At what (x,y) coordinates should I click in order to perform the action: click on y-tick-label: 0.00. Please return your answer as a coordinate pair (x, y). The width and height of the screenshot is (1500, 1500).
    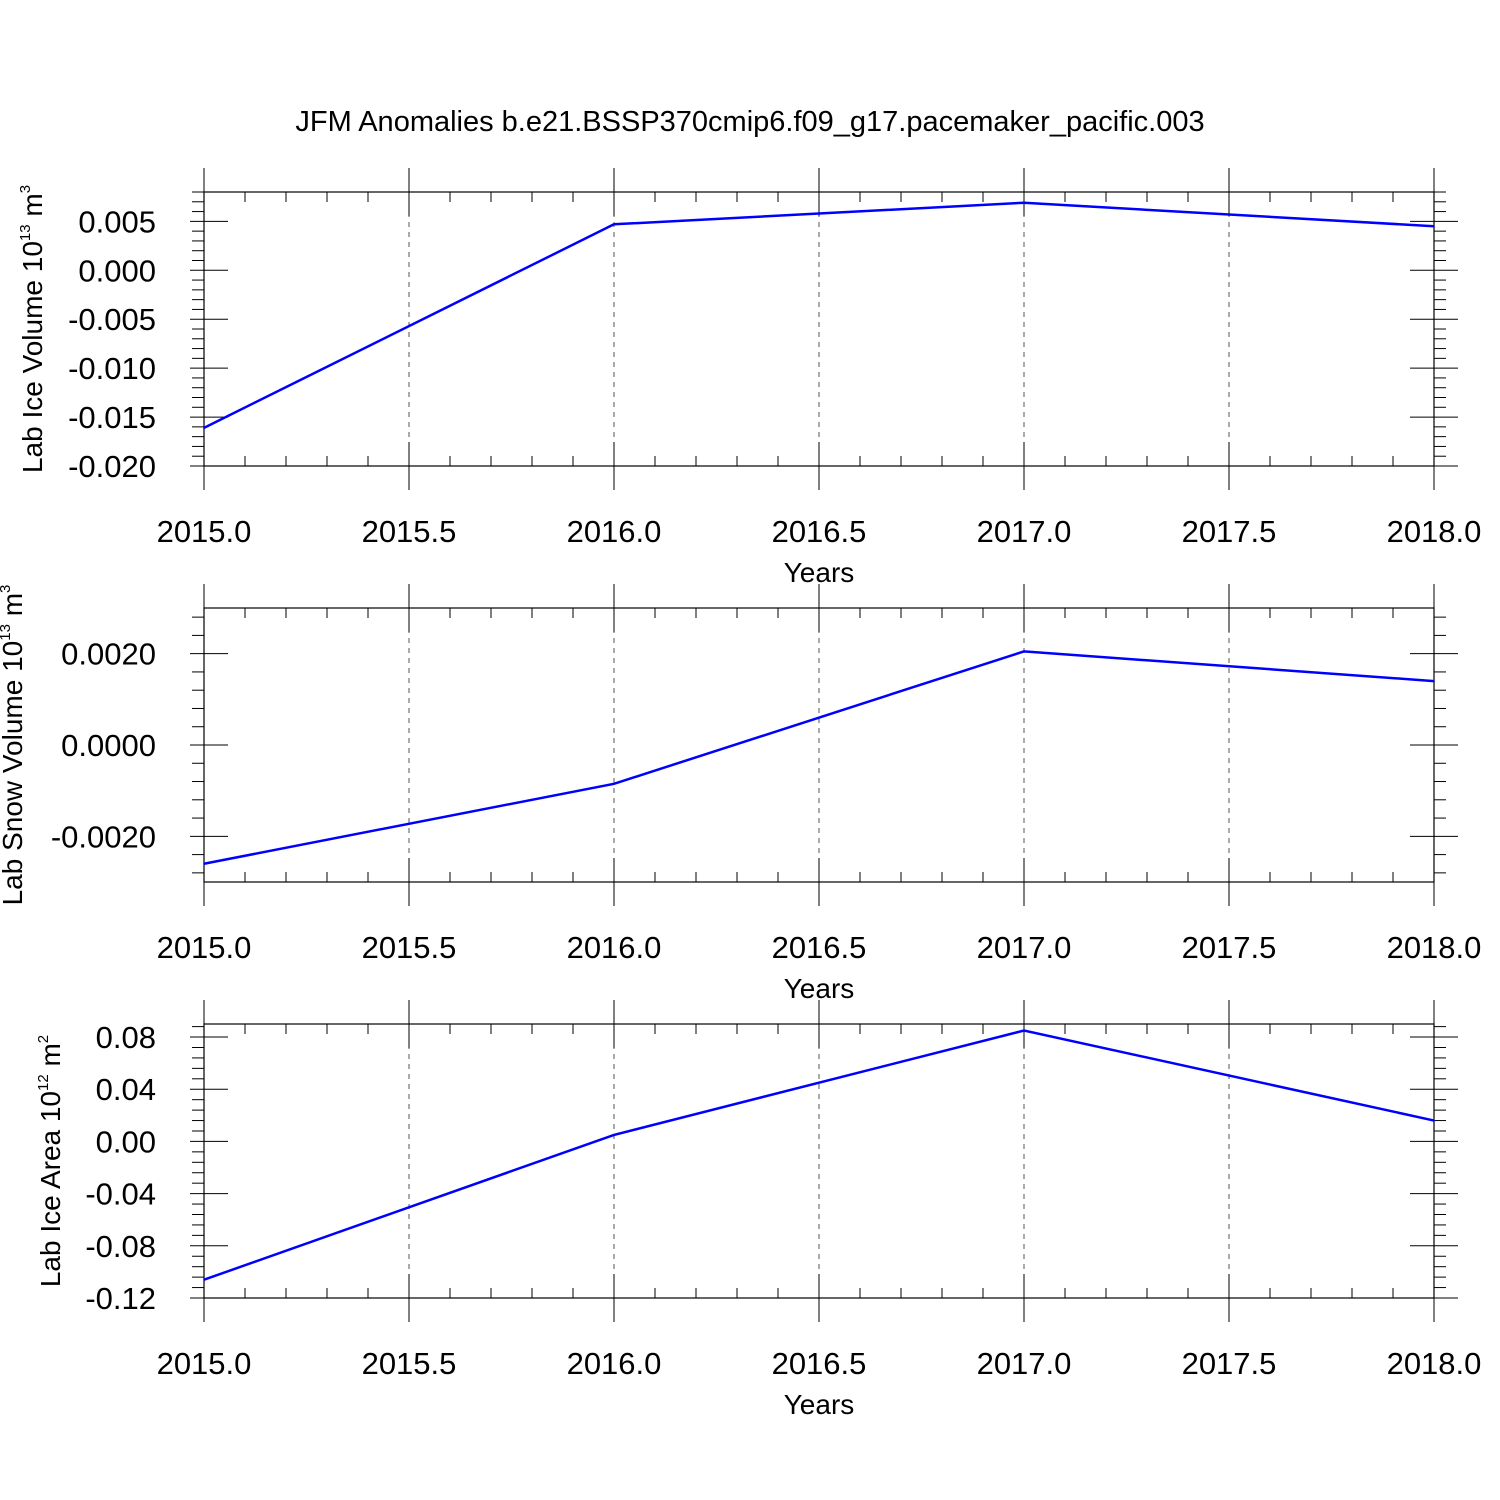
    Looking at the image, I should click on (126, 1141).